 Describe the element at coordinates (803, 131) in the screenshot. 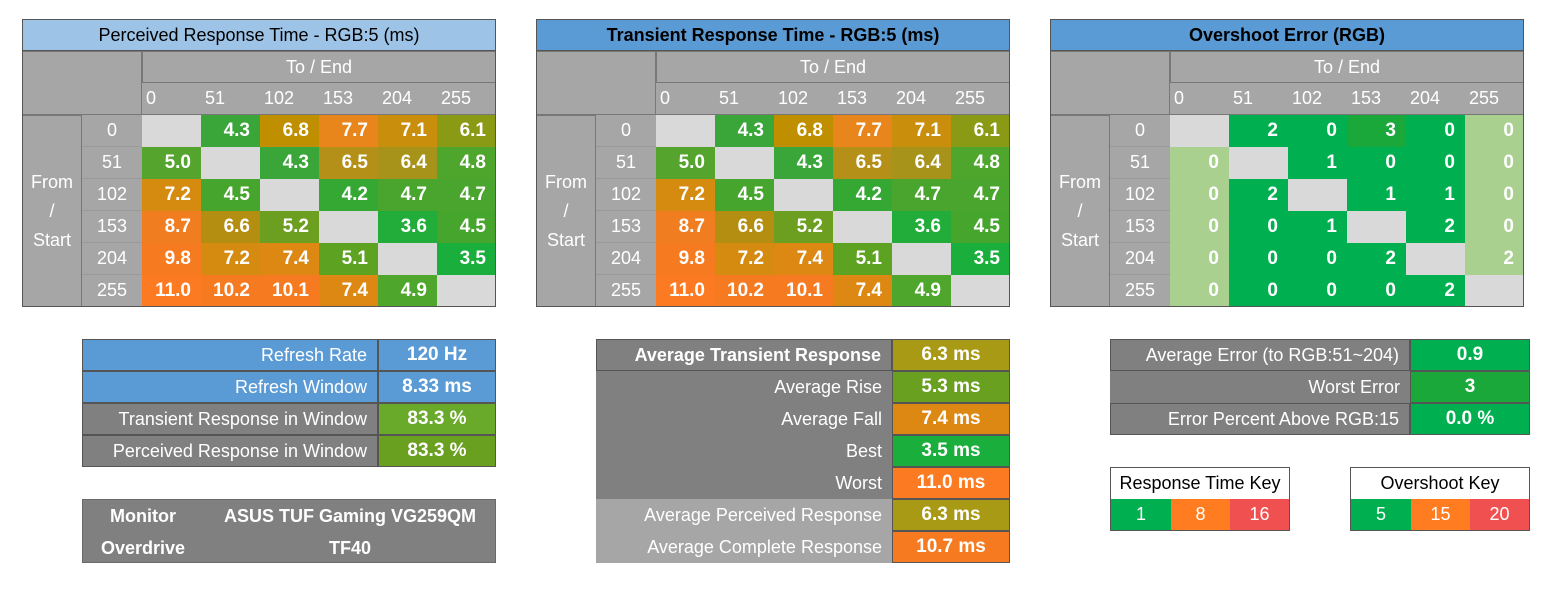

I see `matrix-cell: 6.8` at that location.